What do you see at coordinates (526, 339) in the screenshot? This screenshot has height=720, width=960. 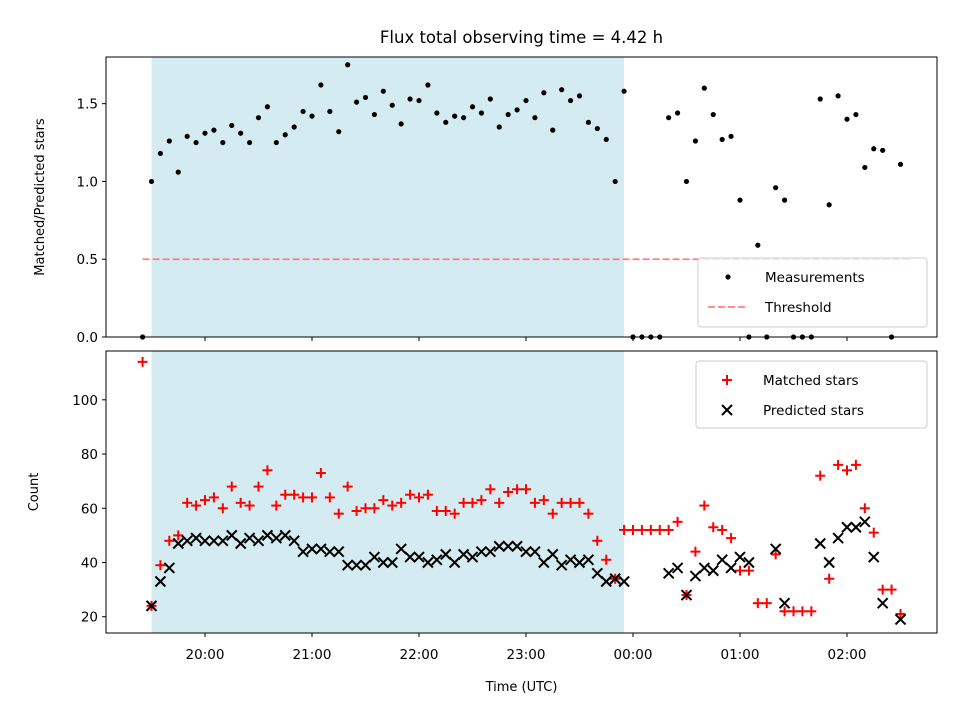 I see `top-x-ticks` at bounding box center [526, 339].